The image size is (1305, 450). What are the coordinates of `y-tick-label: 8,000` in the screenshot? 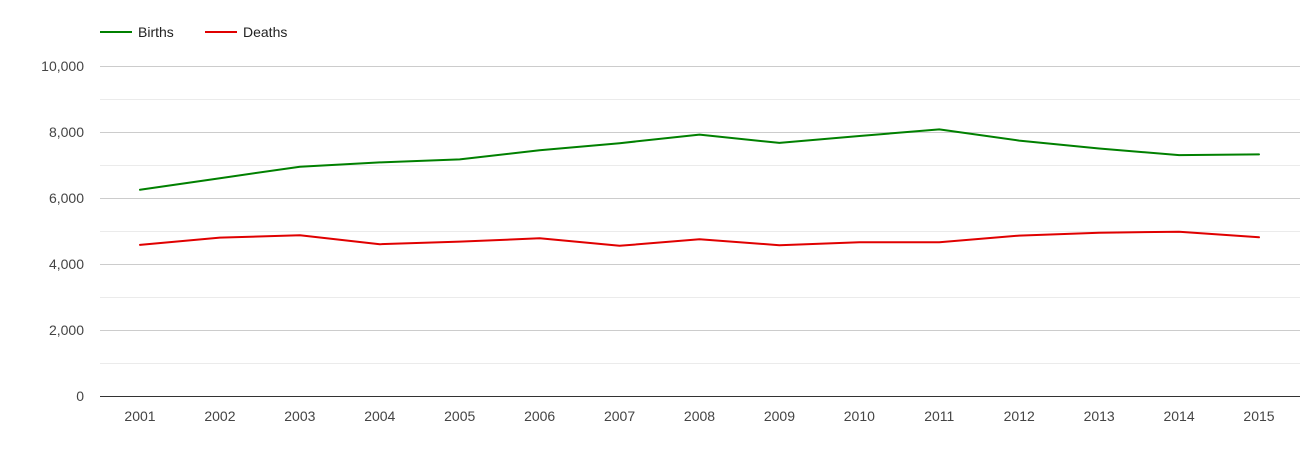 It's located at (66, 132).